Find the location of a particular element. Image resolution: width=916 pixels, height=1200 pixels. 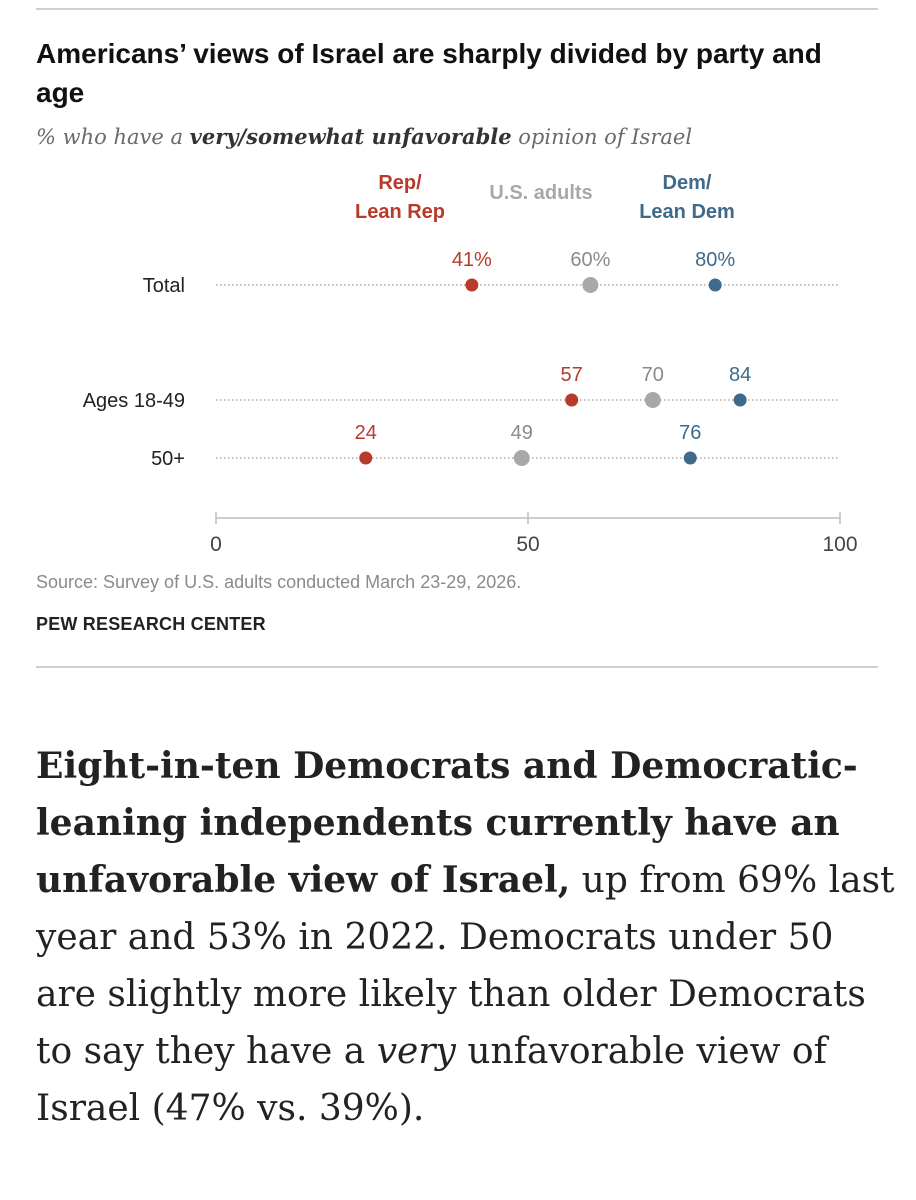

legend-rep: Rep/Lean Rep is located at coordinates (400, 197).